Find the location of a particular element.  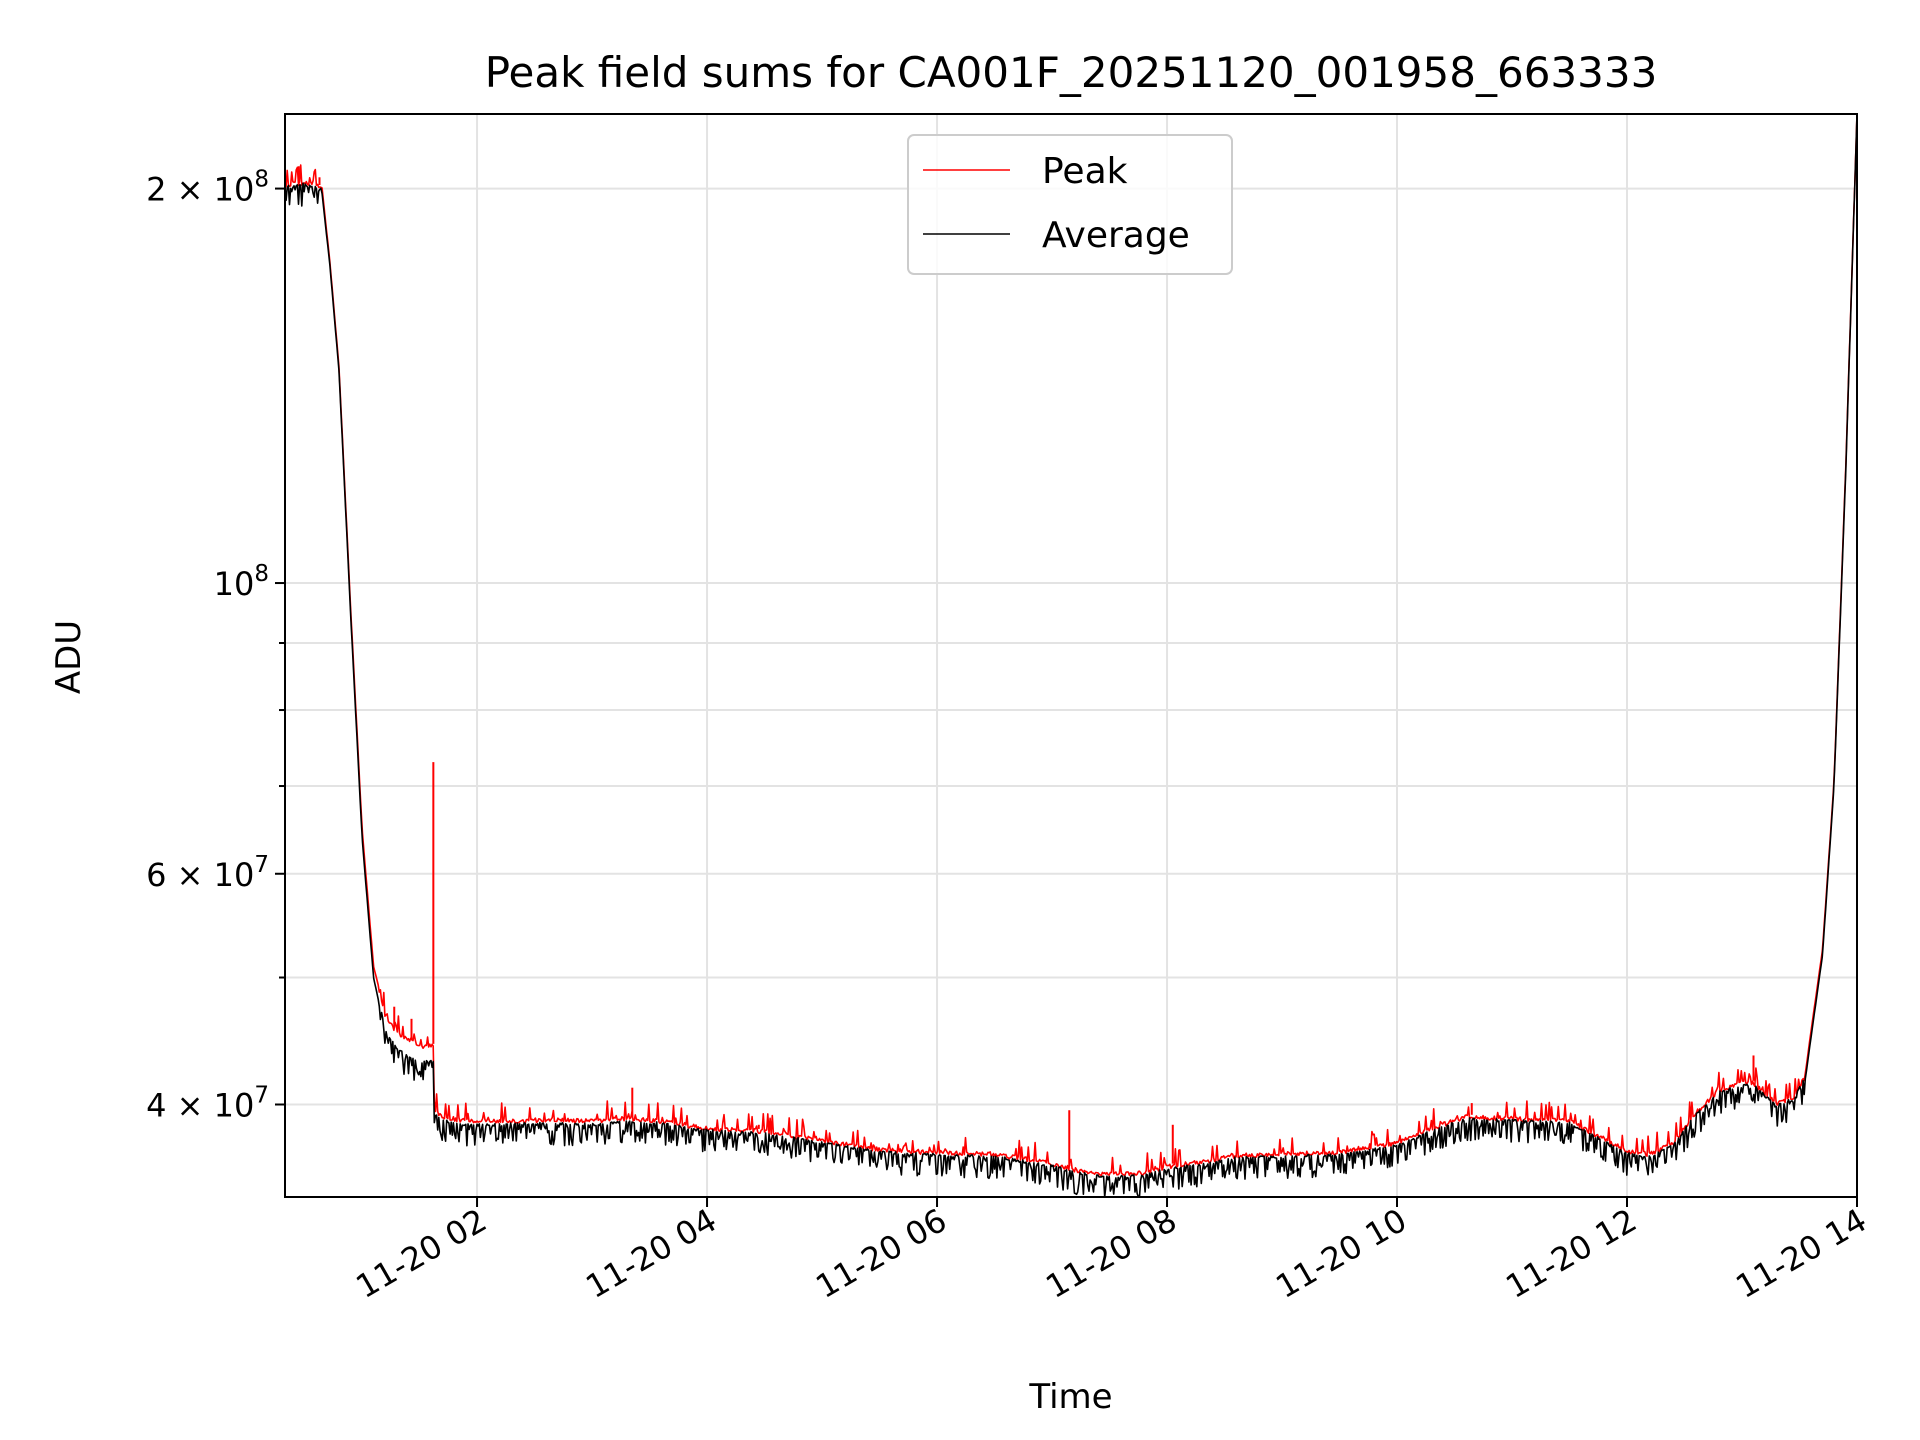

y-axis-label: ADU is located at coordinates (69, 657).